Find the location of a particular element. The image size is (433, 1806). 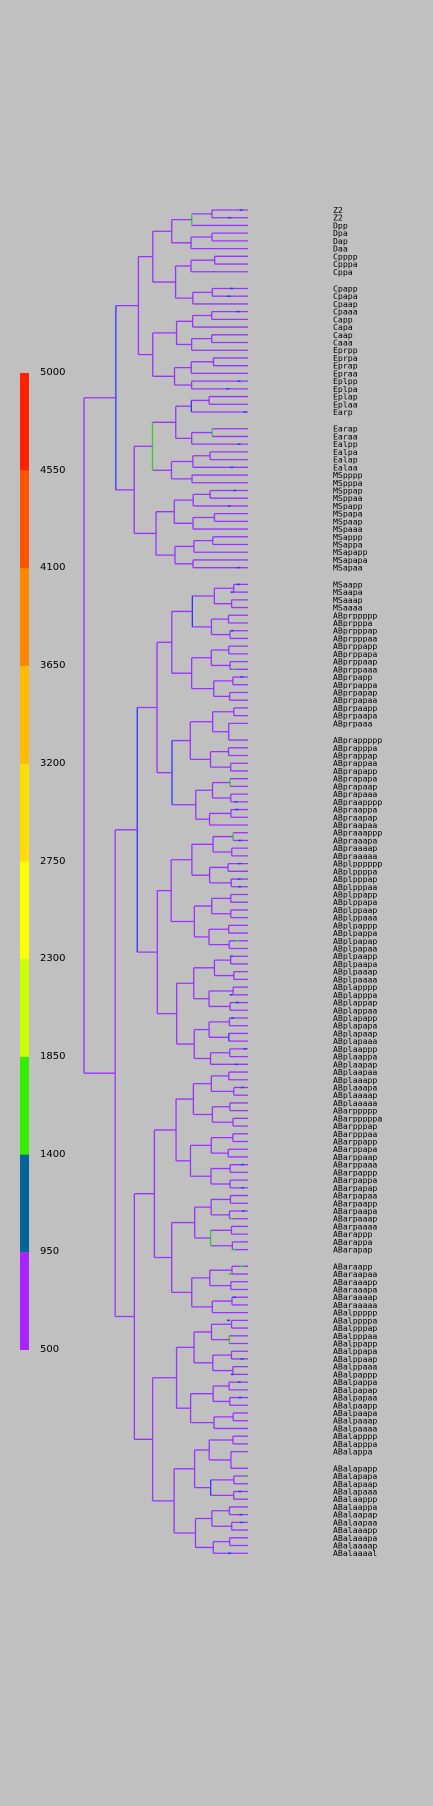

leaf-label: Daa is located at coordinates (340, 249).